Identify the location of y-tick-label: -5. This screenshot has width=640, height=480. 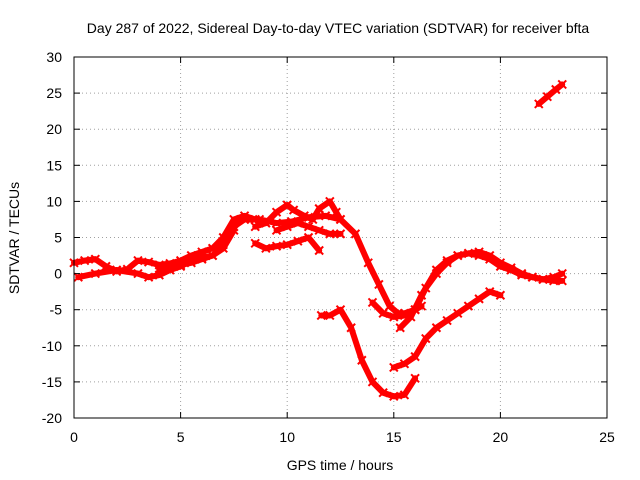
(56, 310).